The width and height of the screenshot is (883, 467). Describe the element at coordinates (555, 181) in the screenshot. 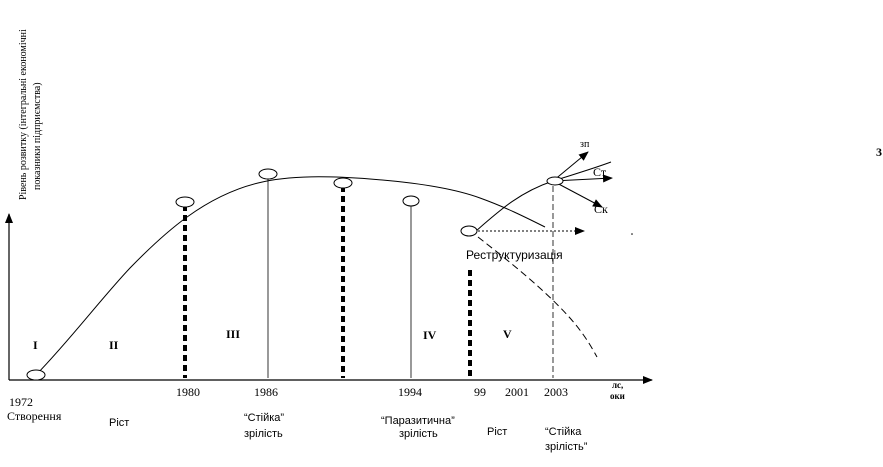

I see `marker-2003` at that location.